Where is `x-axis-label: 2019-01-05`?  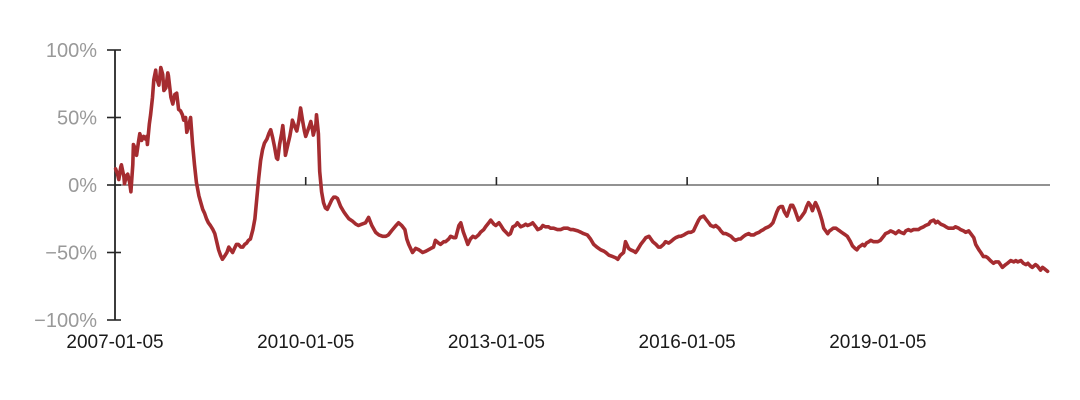
x-axis-label: 2019-01-05 is located at coordinates (877, 342).